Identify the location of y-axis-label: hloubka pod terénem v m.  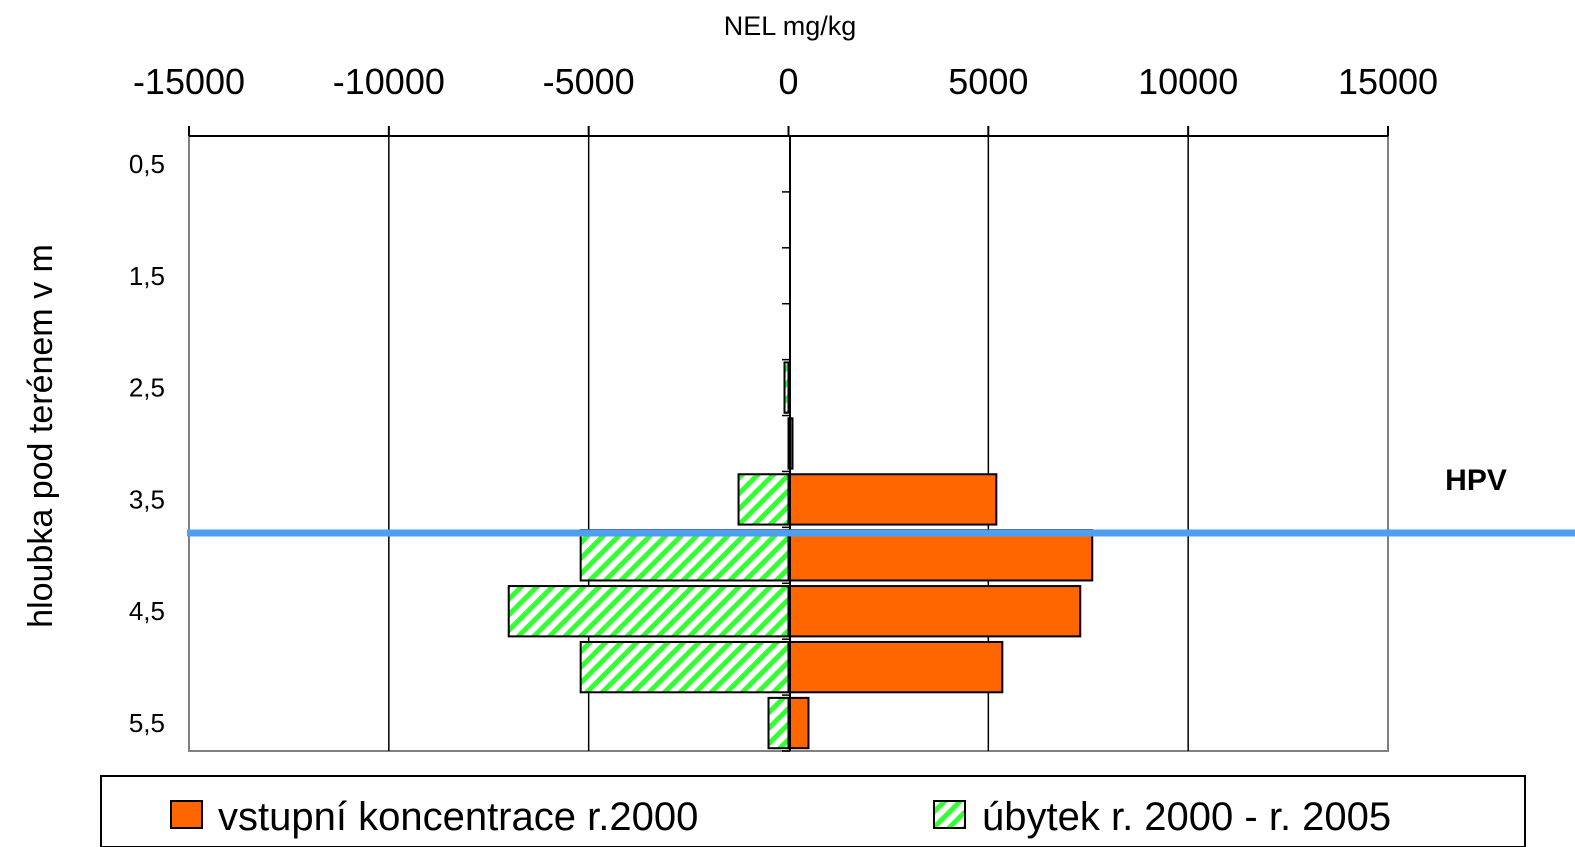
(41, 436).